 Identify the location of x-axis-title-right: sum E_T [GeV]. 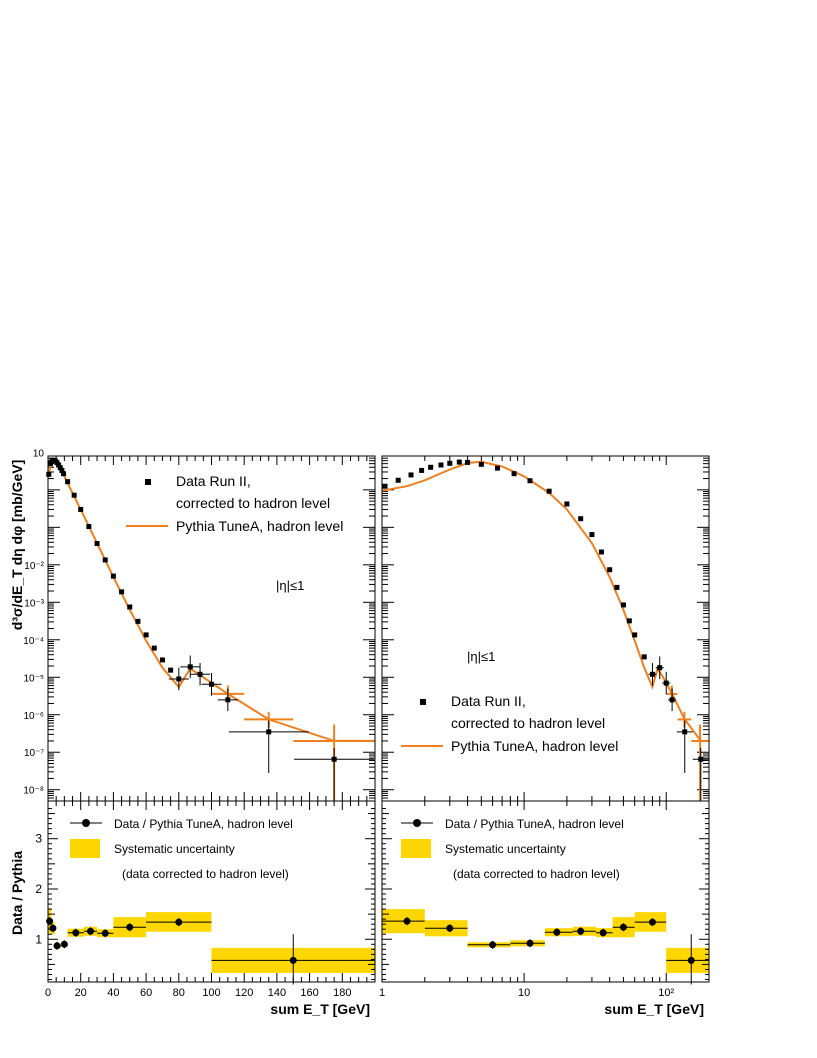
(654, 1009).